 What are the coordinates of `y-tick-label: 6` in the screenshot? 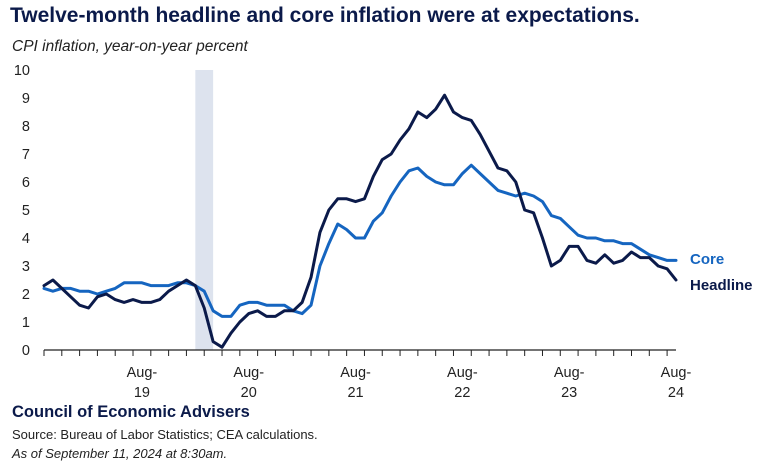 It's located at (26, 183).